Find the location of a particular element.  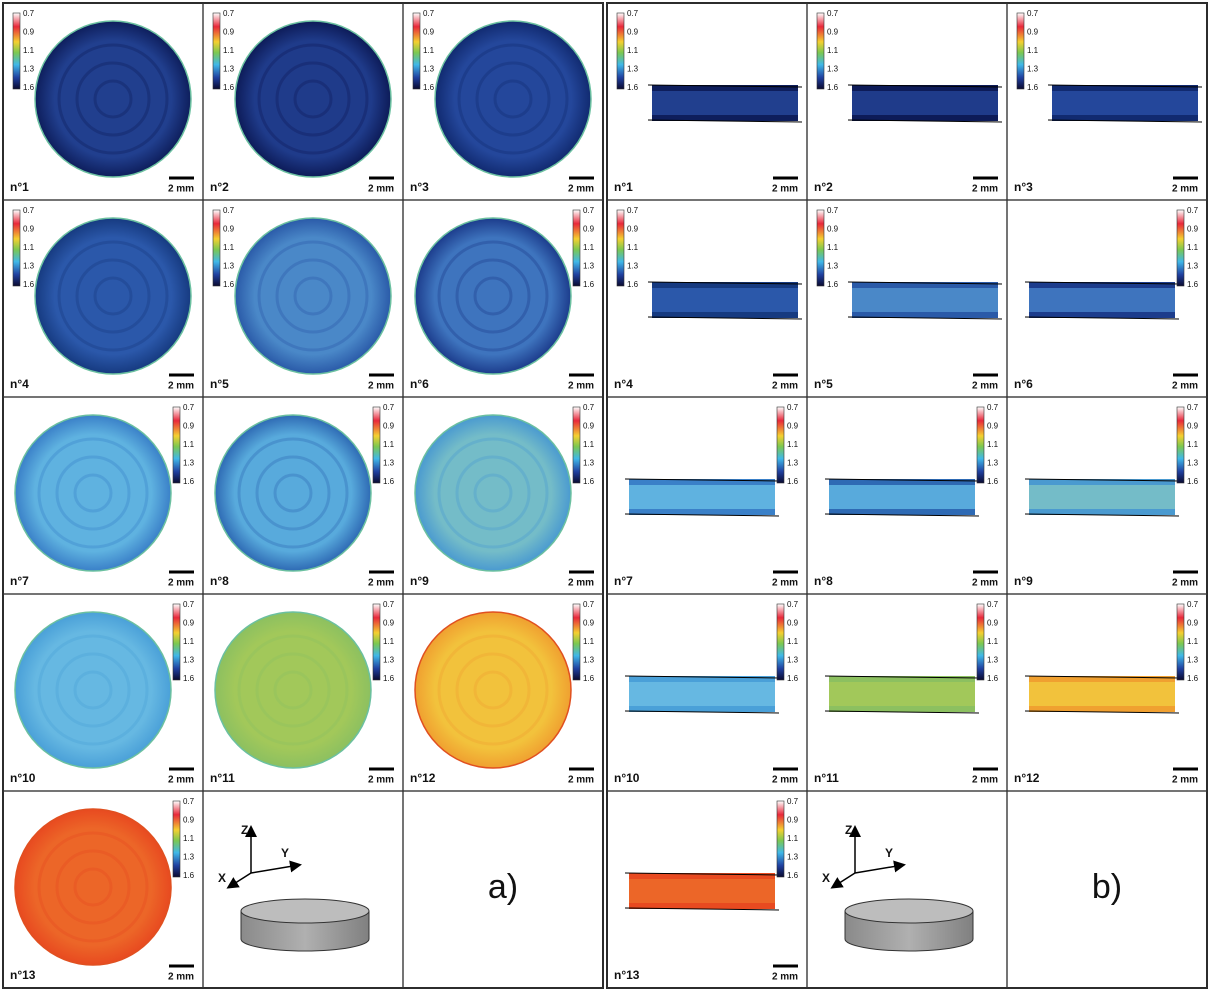

panel-label: a) is located at coordinates (503, 887).